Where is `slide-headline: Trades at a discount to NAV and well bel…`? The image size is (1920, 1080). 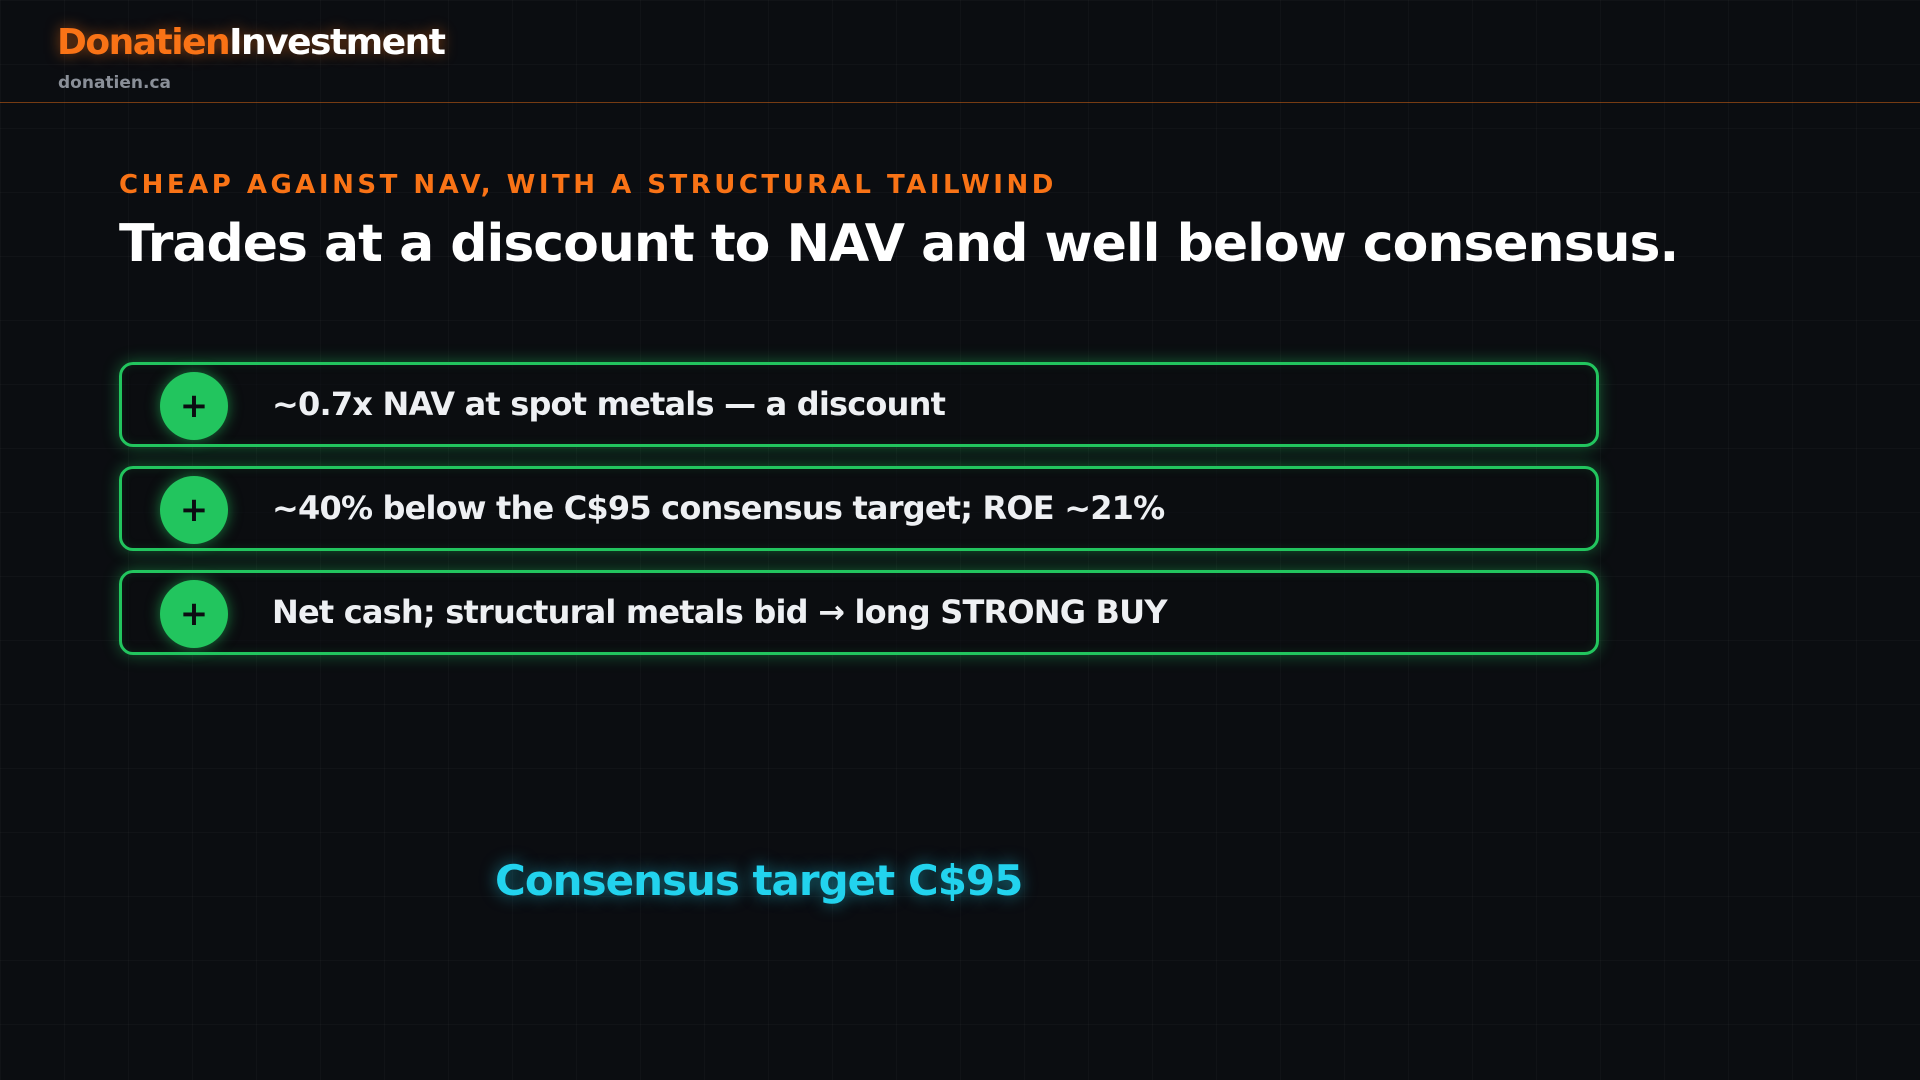 slide-headline: Trades at a discount to NAV and well bel… is located at coordinates (899, 244).